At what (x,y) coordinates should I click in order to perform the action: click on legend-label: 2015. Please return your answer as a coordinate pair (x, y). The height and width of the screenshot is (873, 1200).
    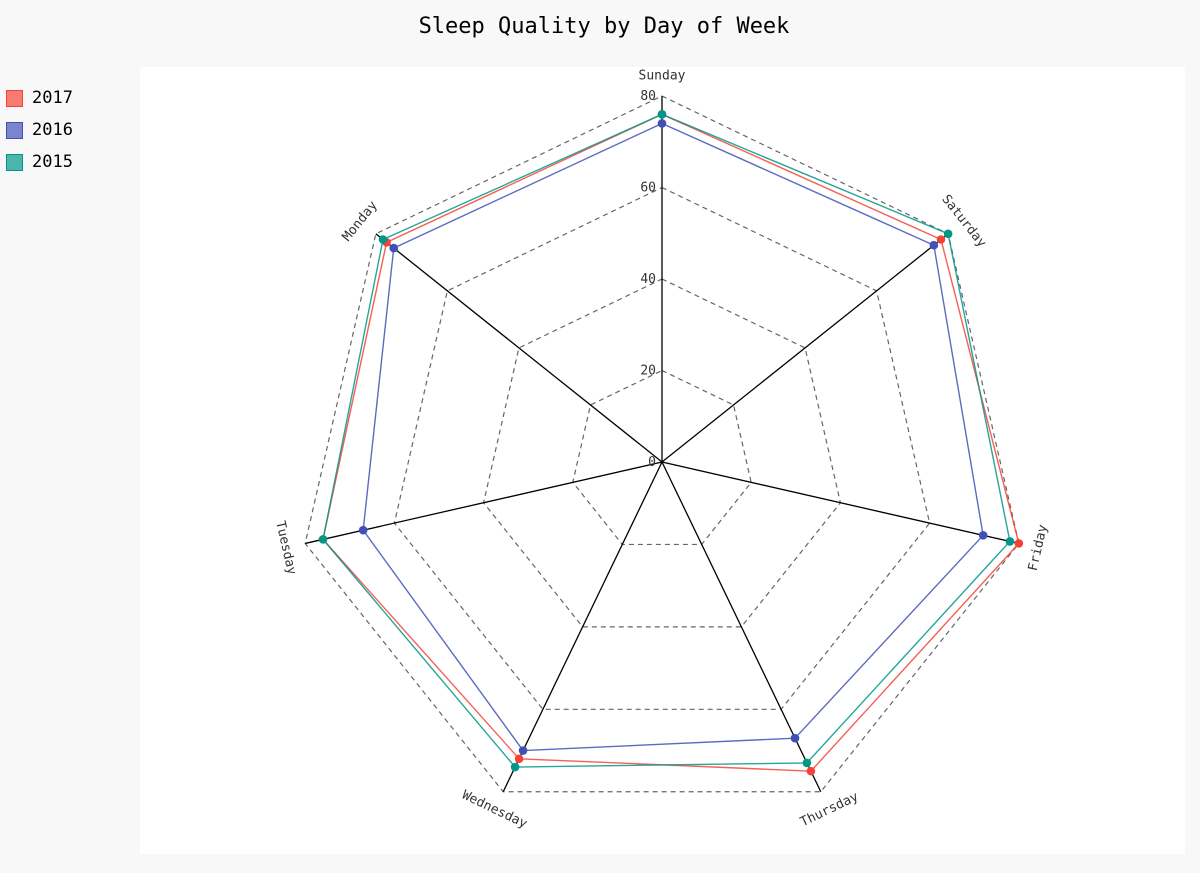
    Looking at the image, I should click on (52, 162).